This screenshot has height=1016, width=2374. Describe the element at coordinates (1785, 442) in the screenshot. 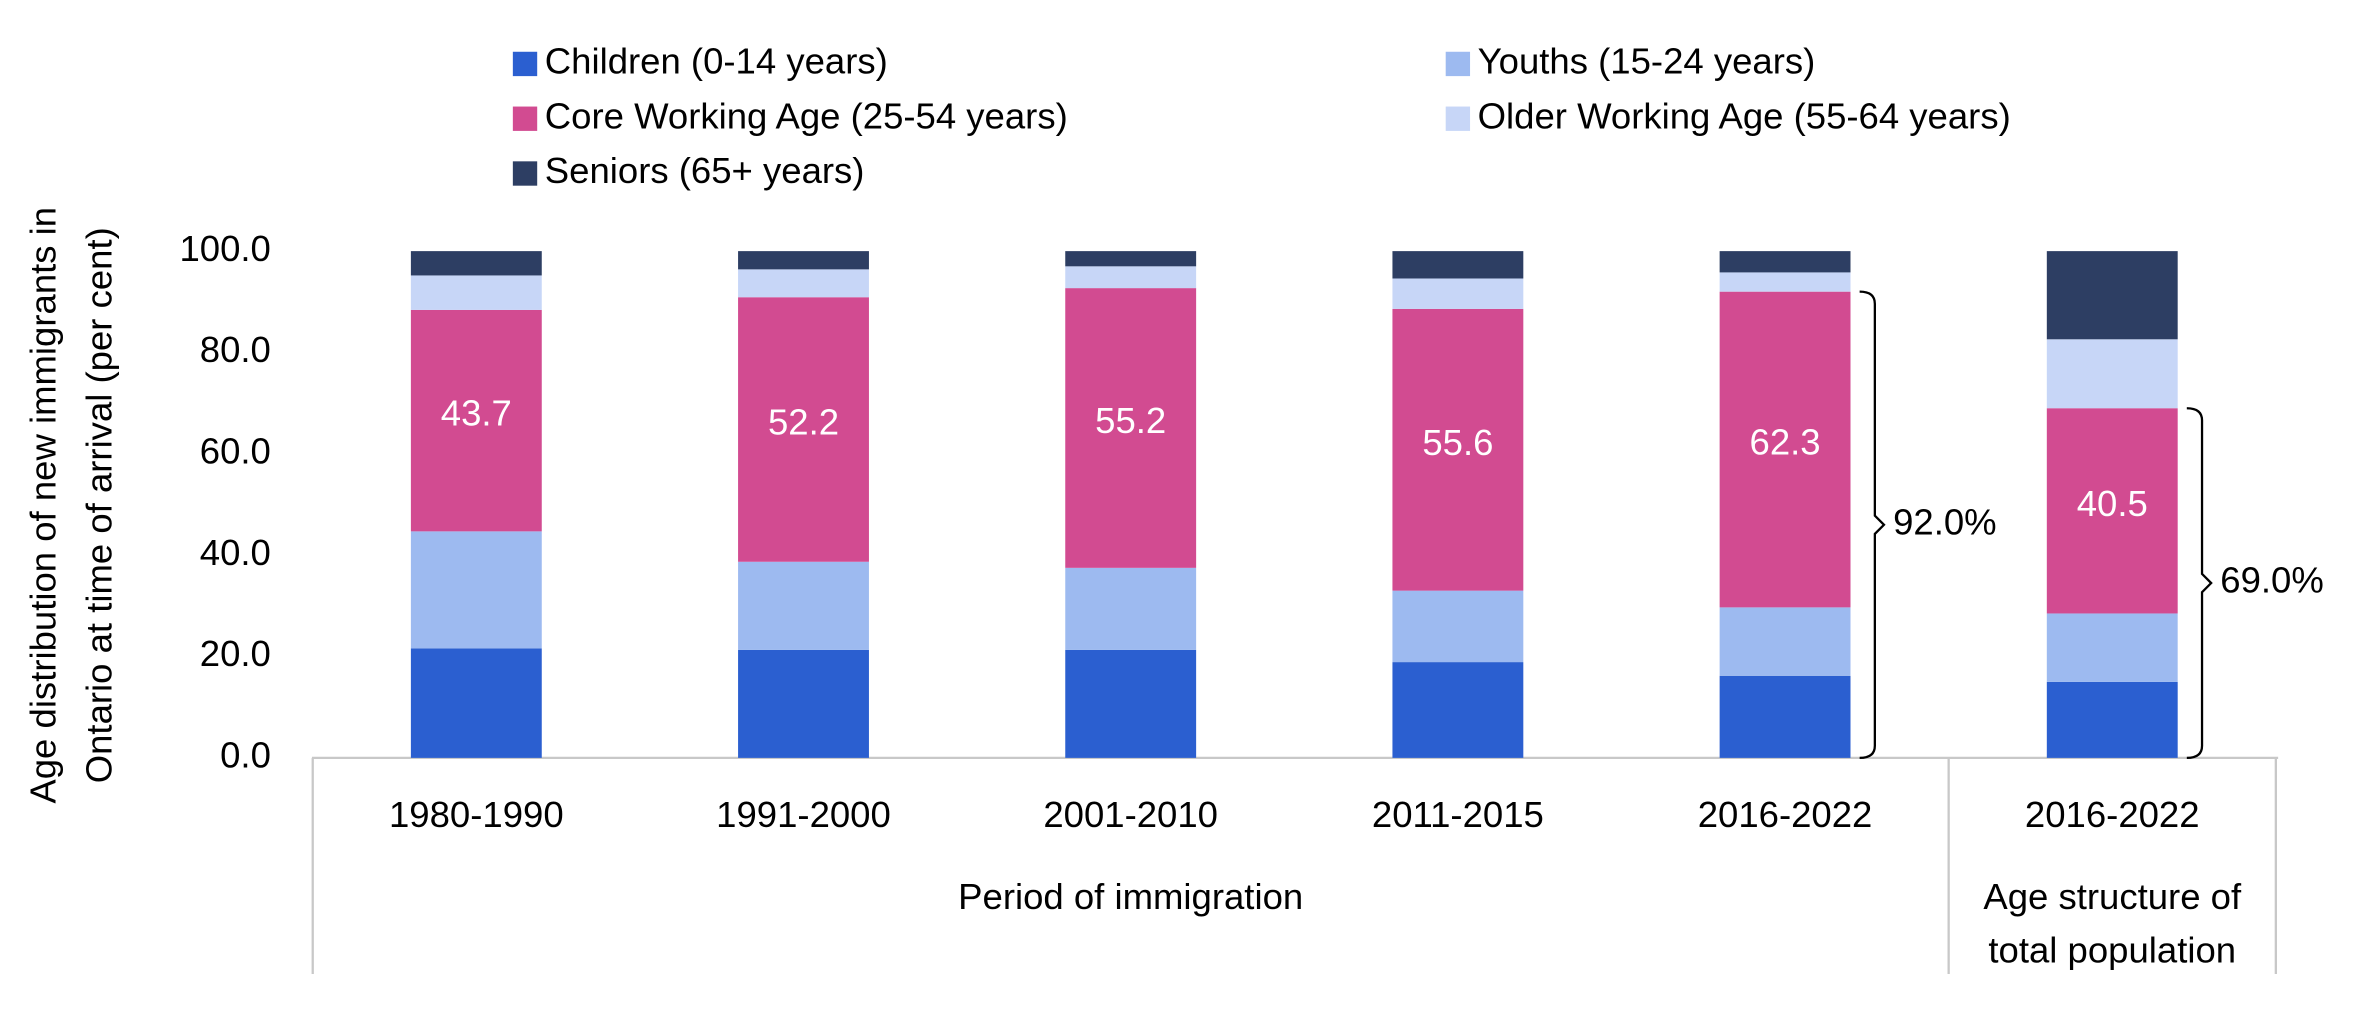

I see `data-label: 62.3` at that location.